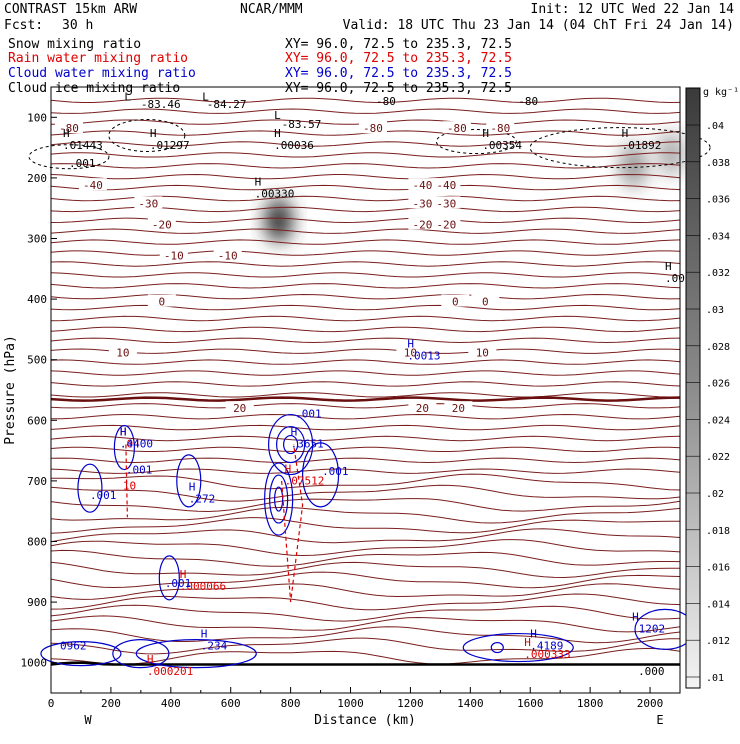 The image size is (740, 744). What do you see at coordinates (651, 671) in the screenshot?
I see `contour-extra-label: .000` at bounding box center [651, 671].